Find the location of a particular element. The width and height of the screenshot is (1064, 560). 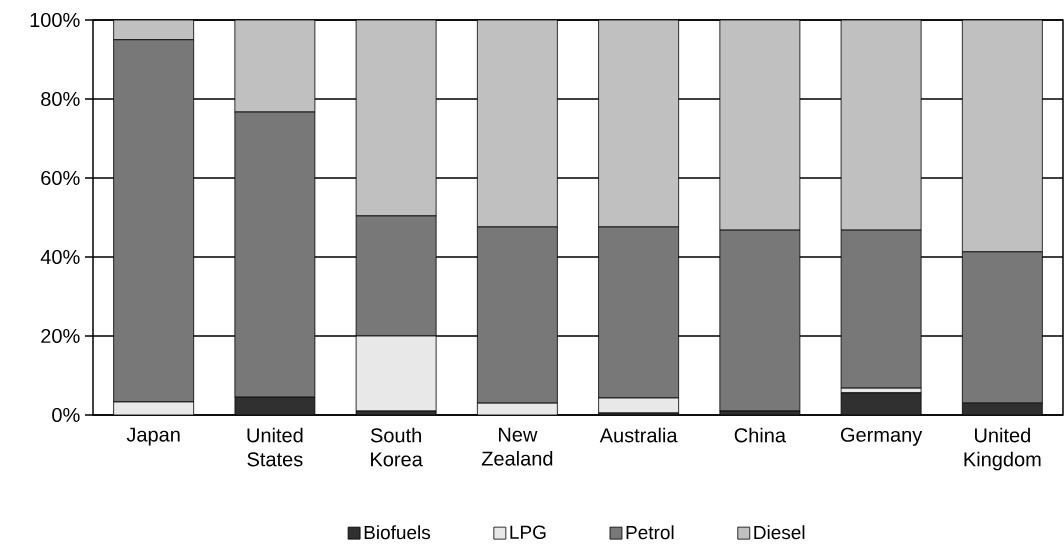

y-tick-label: 80% is located at coordinates (60, 99).